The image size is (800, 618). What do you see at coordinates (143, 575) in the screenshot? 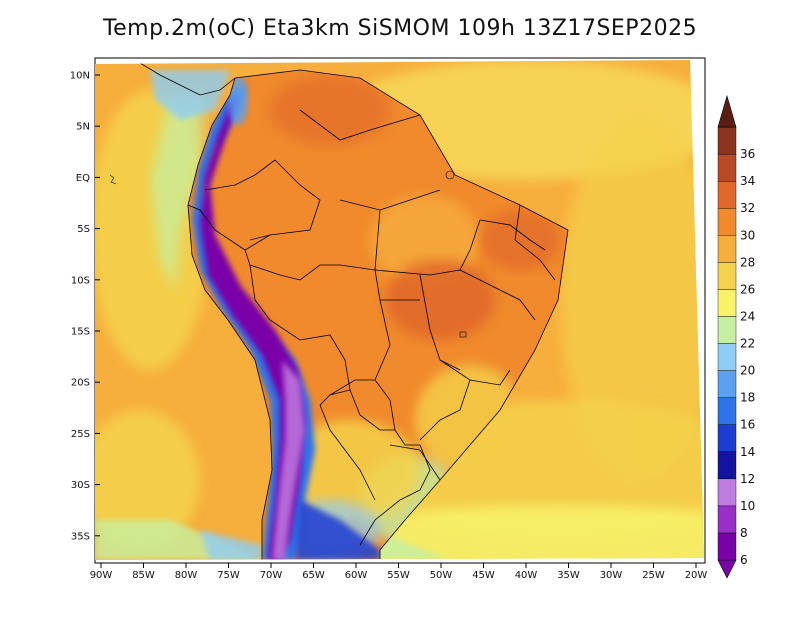
I see `lon-label: 85W` at bounding box center [143, 575].